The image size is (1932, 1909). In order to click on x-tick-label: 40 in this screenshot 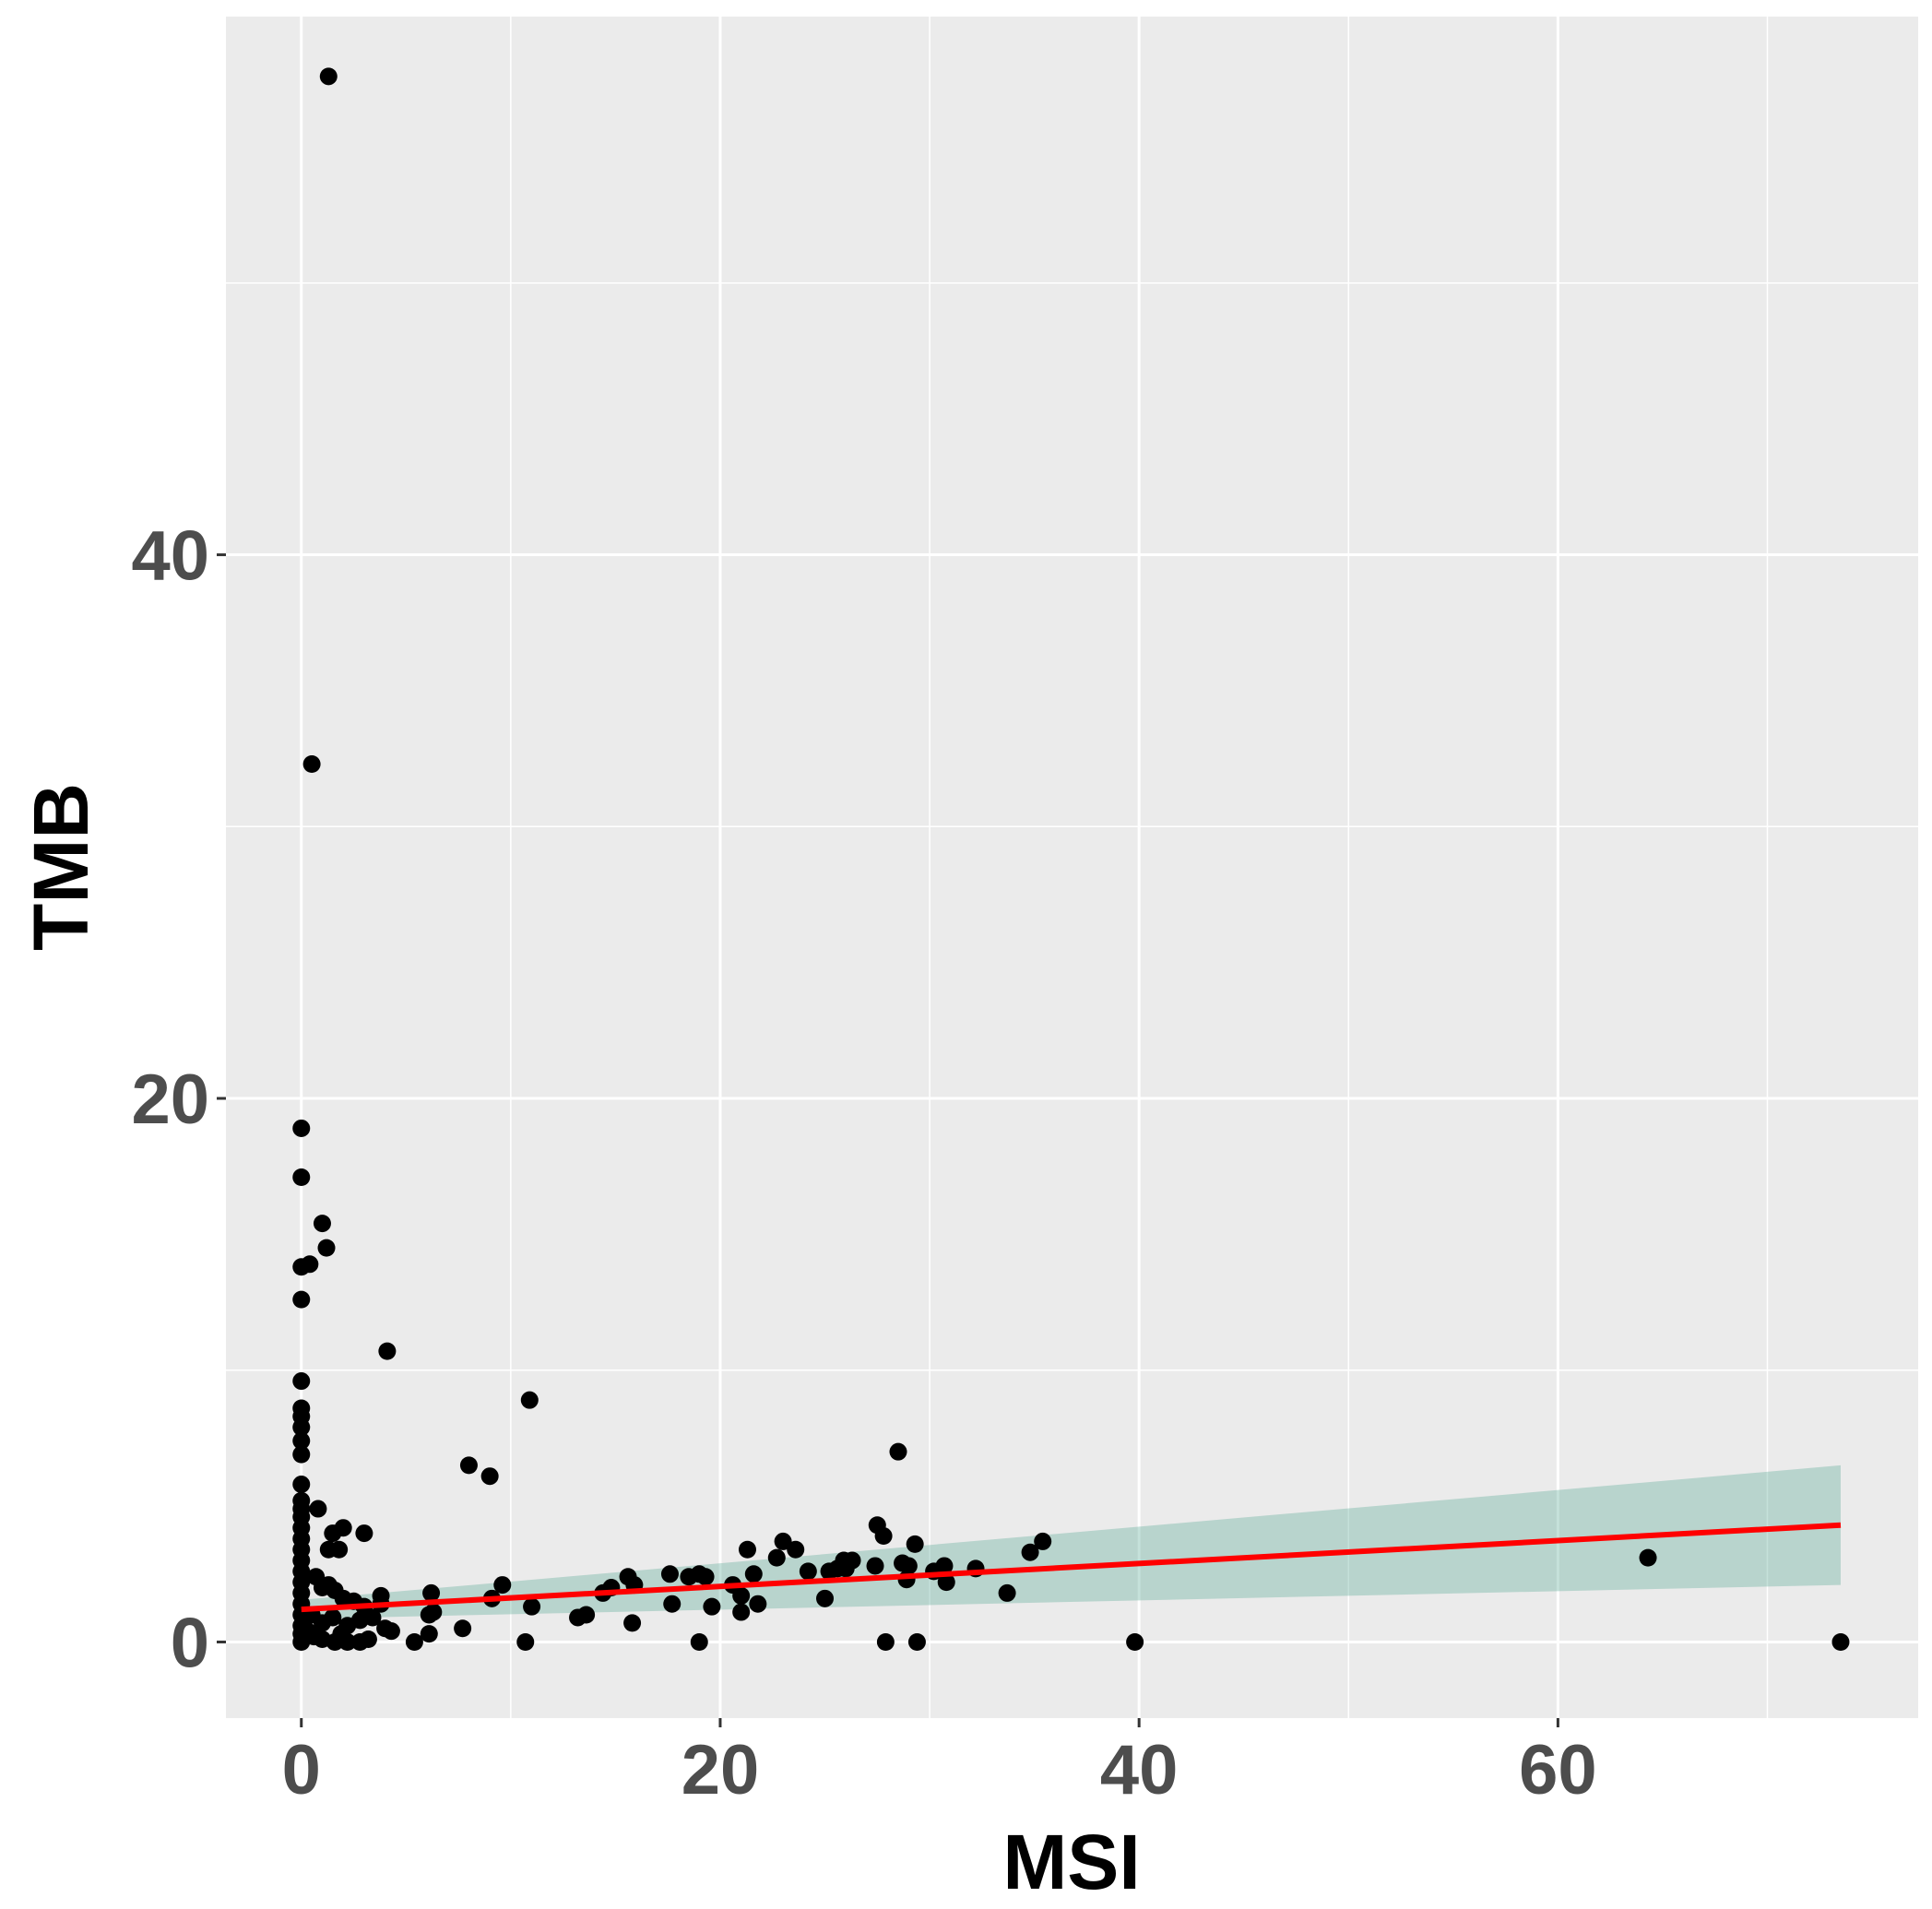, I will do `click(1139, 1770)`.